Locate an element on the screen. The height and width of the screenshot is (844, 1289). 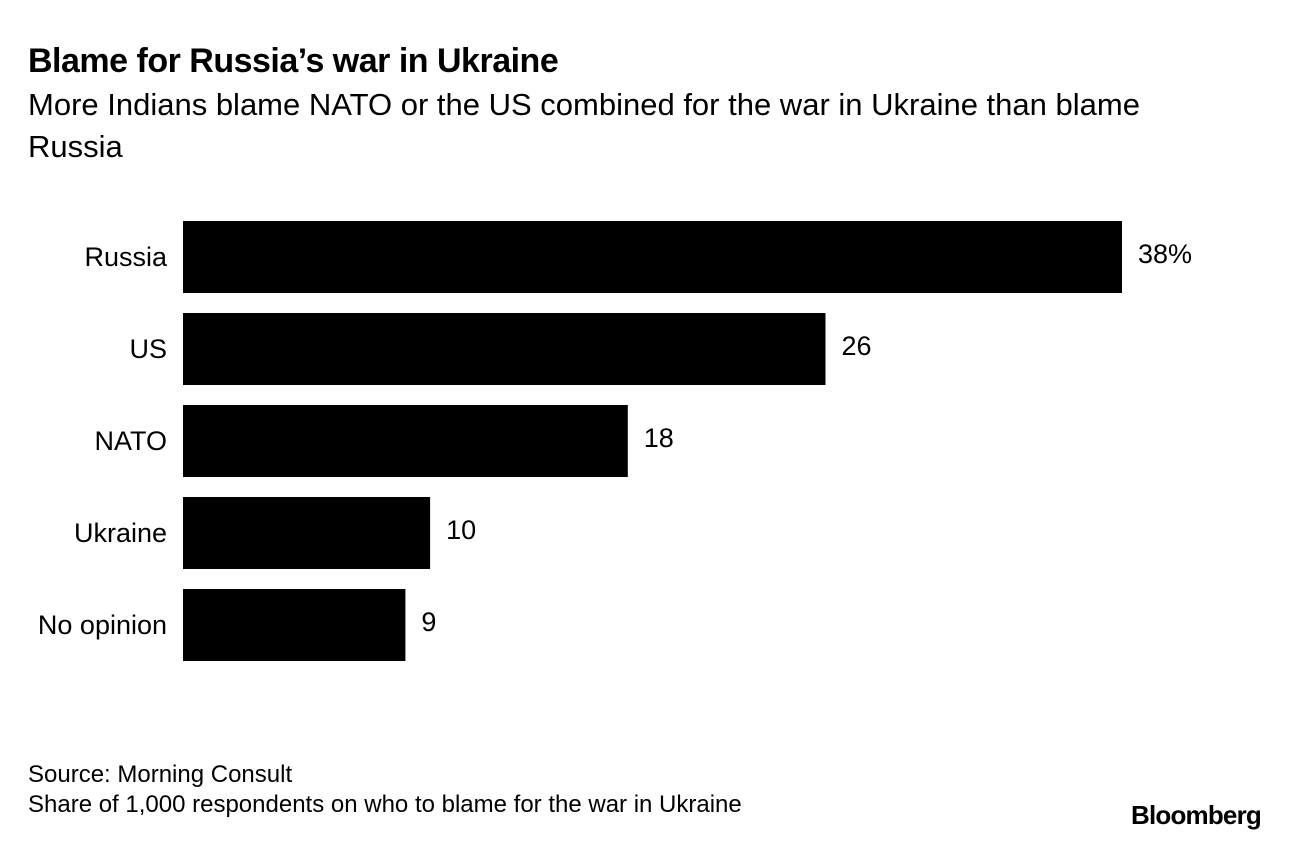
category-label: No opinion is located at coordinates (102, 625).